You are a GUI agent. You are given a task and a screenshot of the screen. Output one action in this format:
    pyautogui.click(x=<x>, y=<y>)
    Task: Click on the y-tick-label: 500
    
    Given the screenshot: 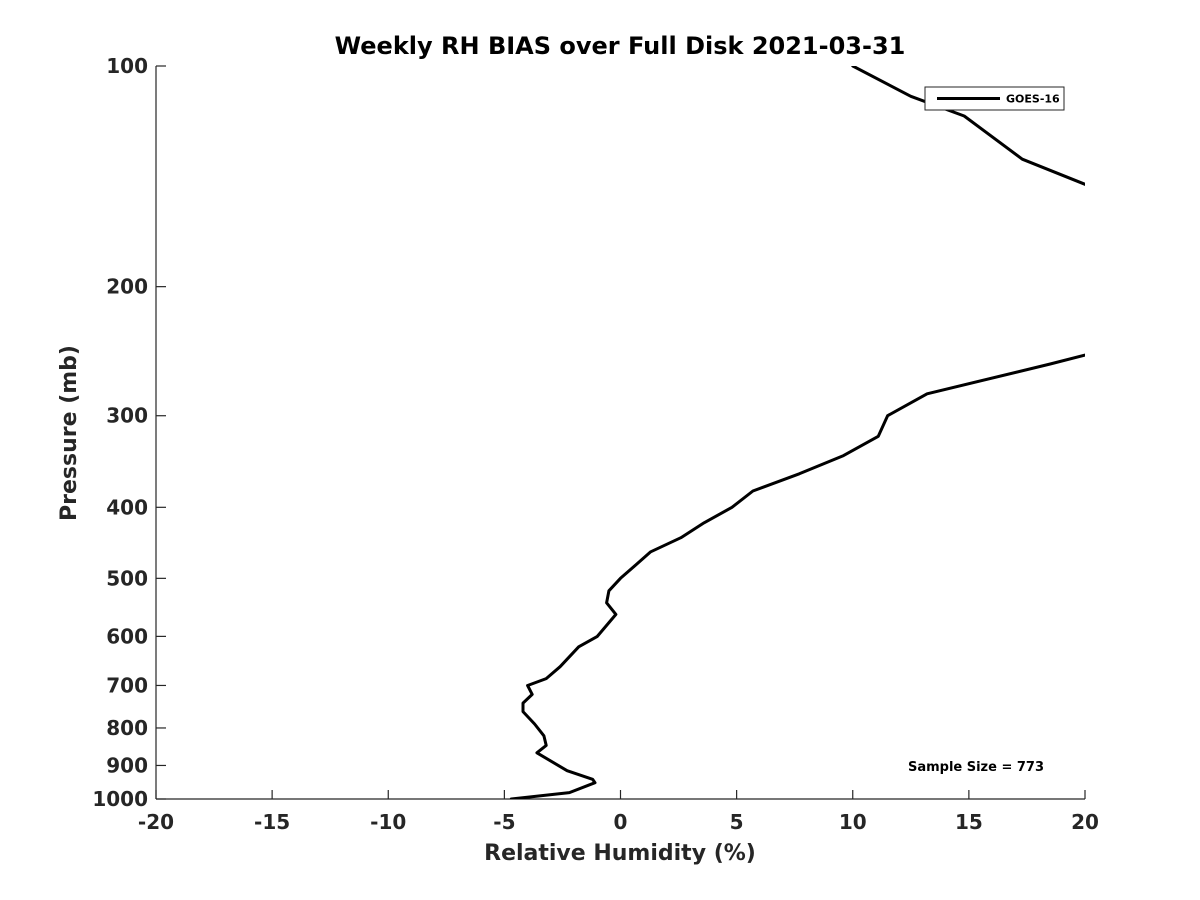 What is the action you would take?
    pyautogui.click(x=127, y=578)
    